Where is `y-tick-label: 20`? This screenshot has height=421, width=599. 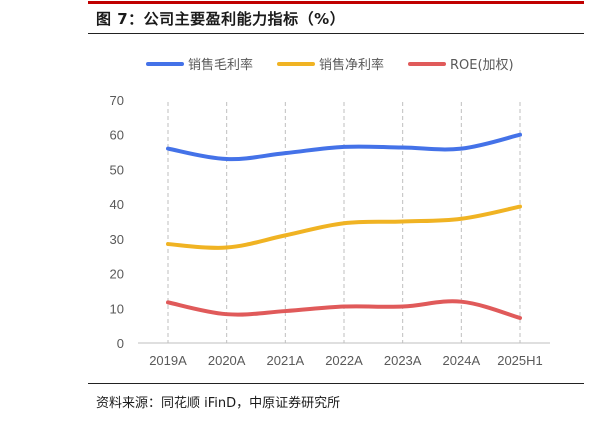 y-tick-label: 20 is located at coordinates (117, 274).